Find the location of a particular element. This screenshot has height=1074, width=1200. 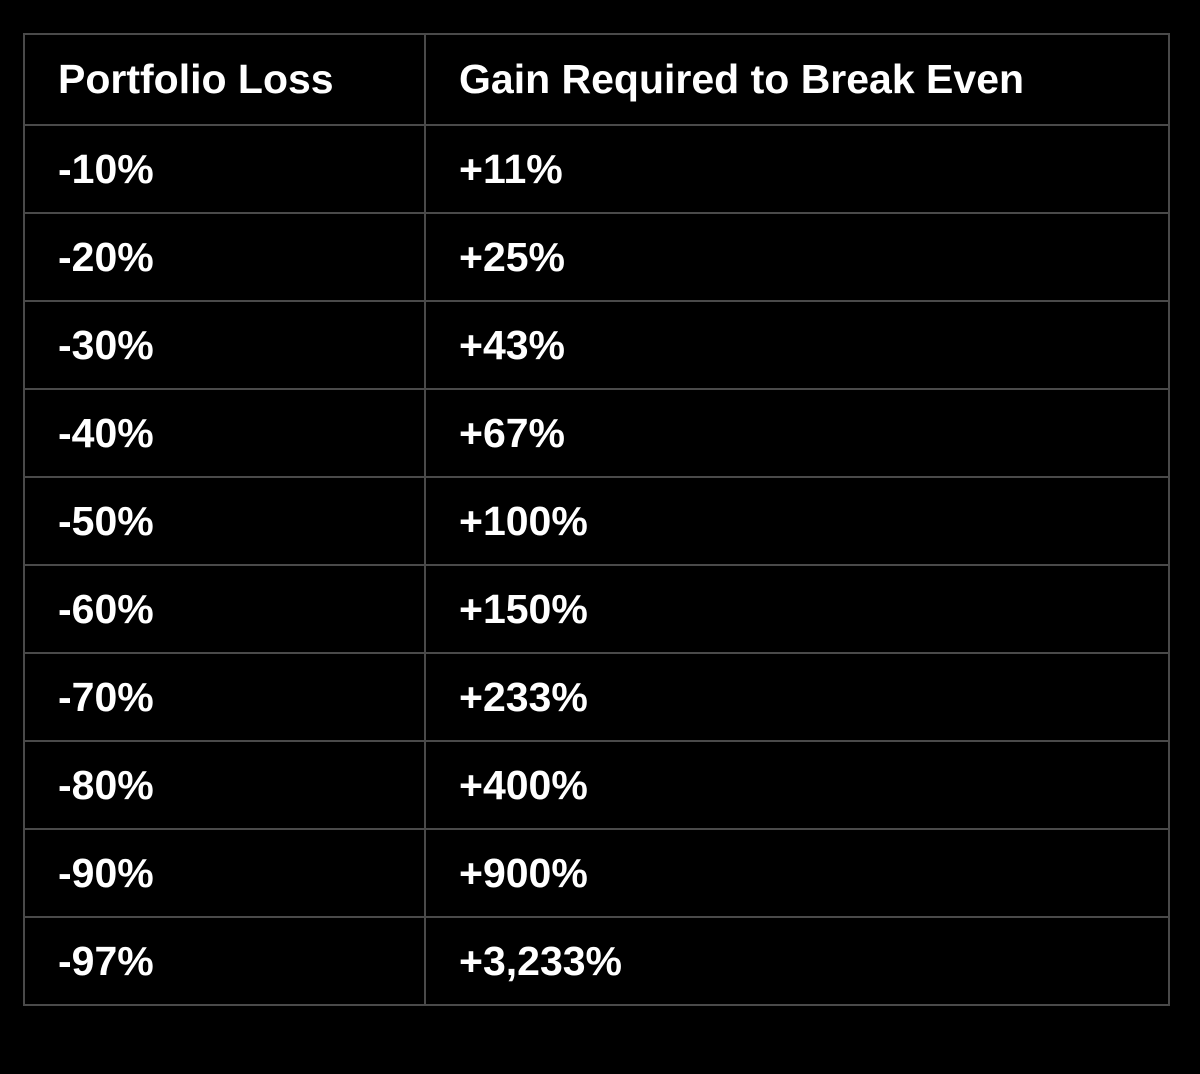

header-cell: Gain Required to Break Even is located at coordinates (797, 79).